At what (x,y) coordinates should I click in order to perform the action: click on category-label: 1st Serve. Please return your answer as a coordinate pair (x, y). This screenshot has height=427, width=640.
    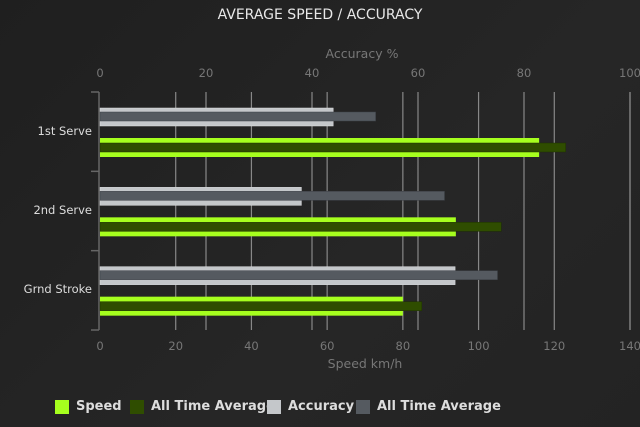
    Looking at the image, I should click on (64, 130).